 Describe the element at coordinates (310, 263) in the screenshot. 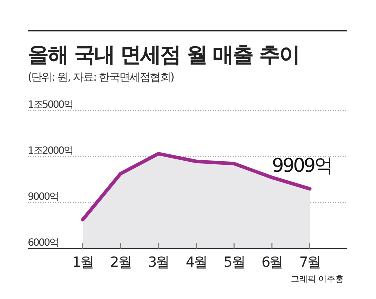

I see `x-tick-label: 7월` at that location.